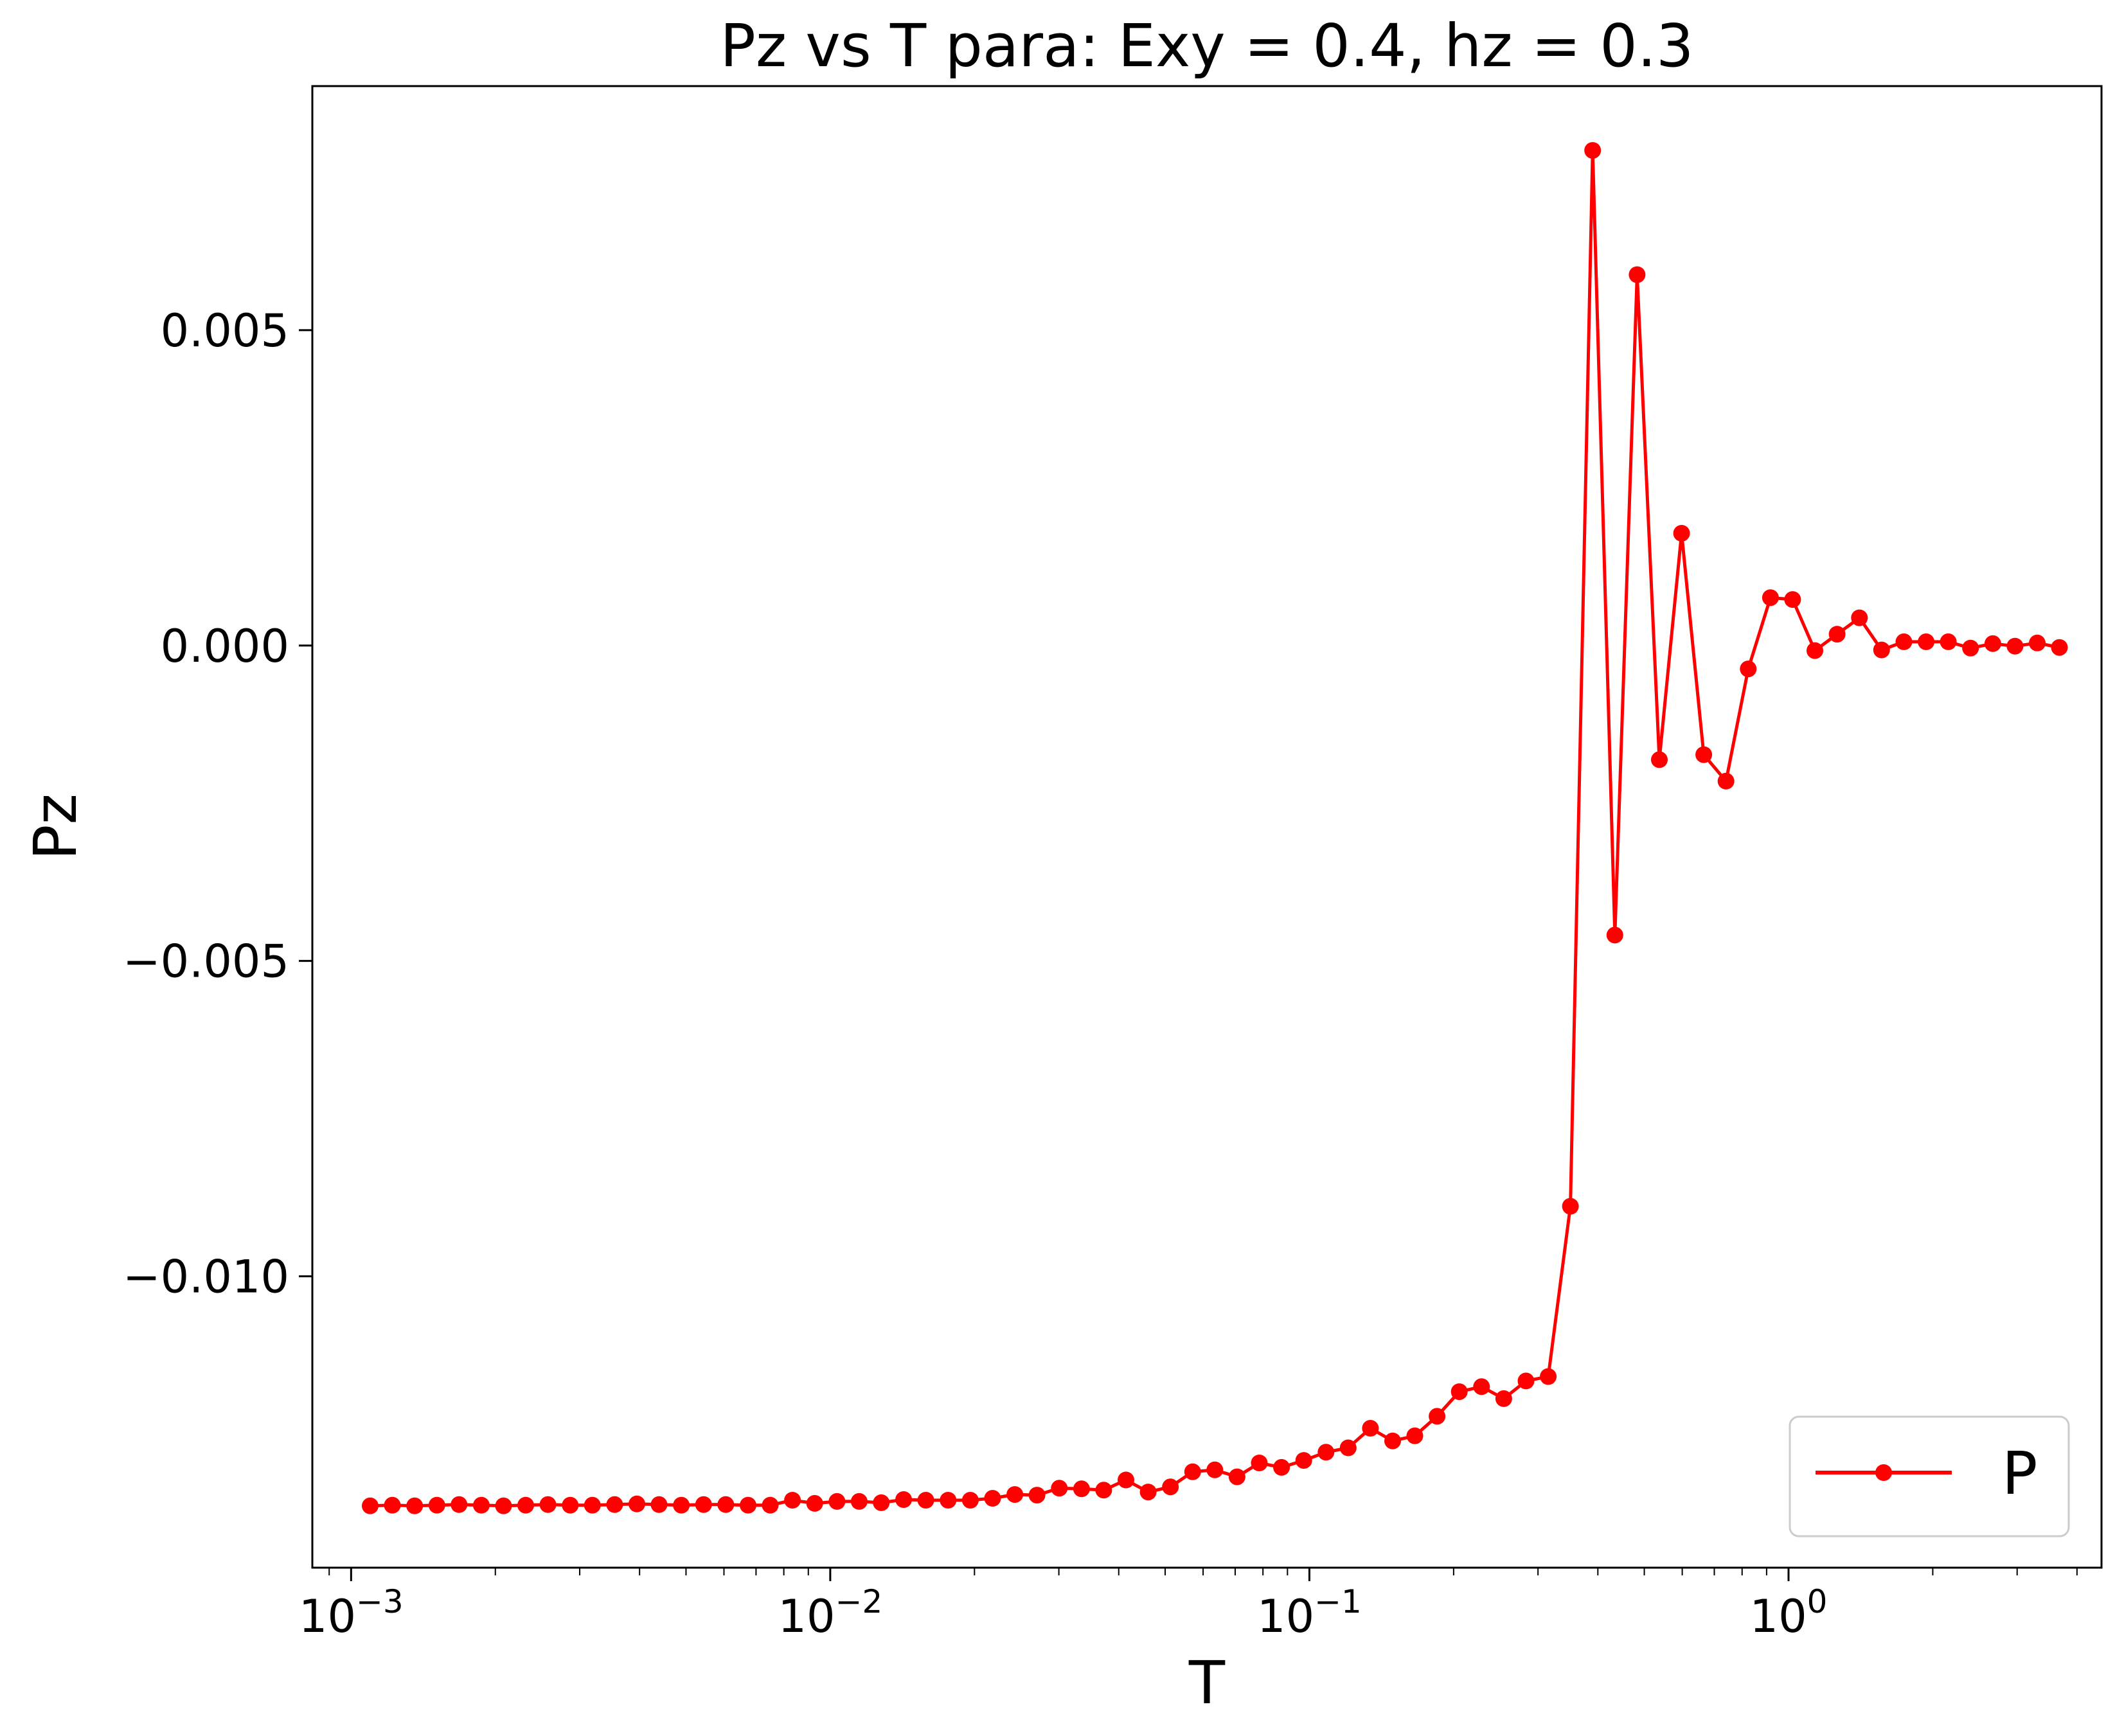 The width and height of the screenshot is (2124, 1736). Describe the element at coordinates (830, 1613) in the screenshot. I see `x-tick-label: 10⁻²` at that location.